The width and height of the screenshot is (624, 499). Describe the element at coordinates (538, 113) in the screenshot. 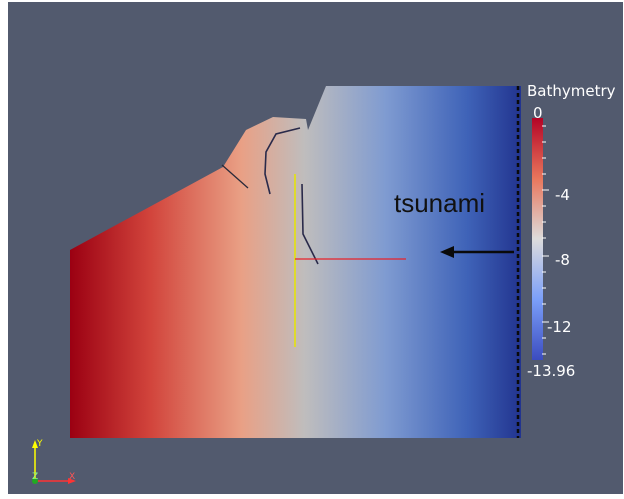

I see `colorbar-max-label: 0` at that location.